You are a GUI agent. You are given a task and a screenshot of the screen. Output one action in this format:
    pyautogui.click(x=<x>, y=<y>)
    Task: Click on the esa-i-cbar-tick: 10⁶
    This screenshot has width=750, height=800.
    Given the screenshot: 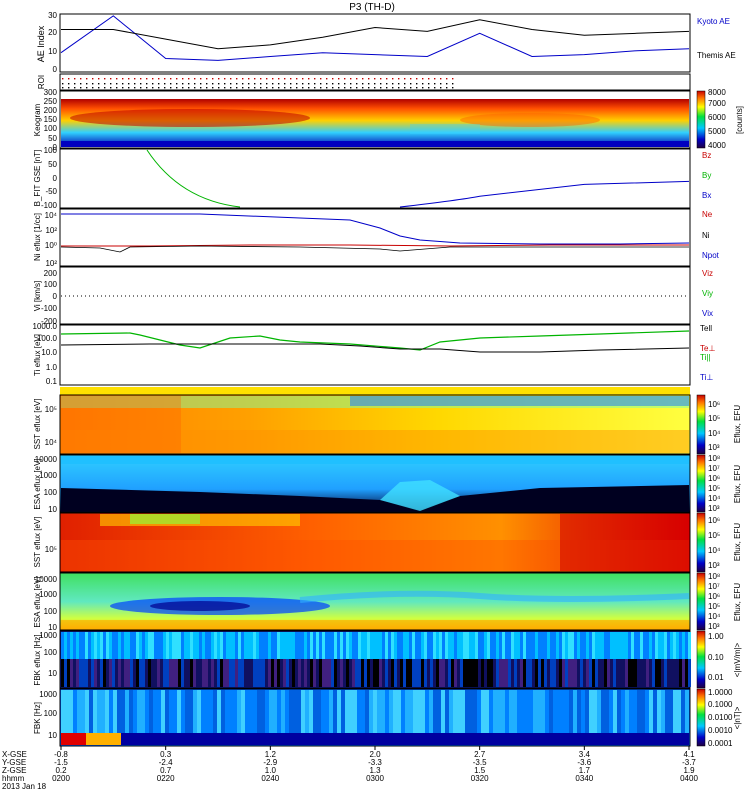 What is the action you would take?
    pyautogui.click(x=714, y=596)
    